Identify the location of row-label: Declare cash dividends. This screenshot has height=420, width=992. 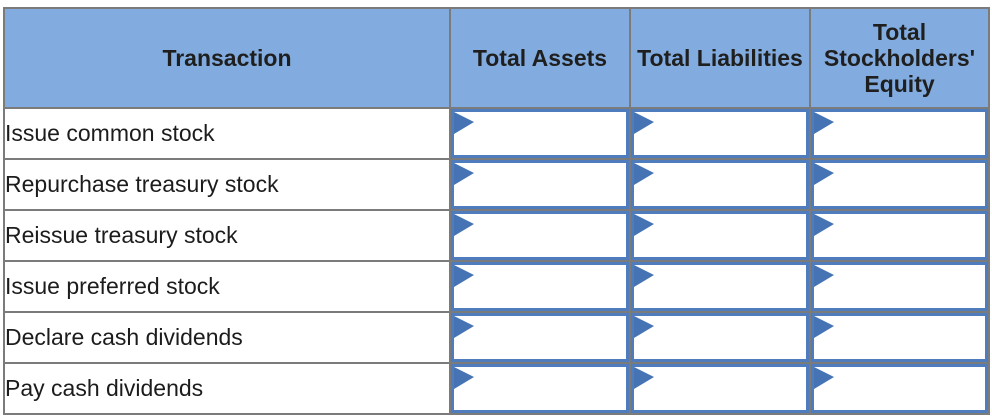
(227, 337).